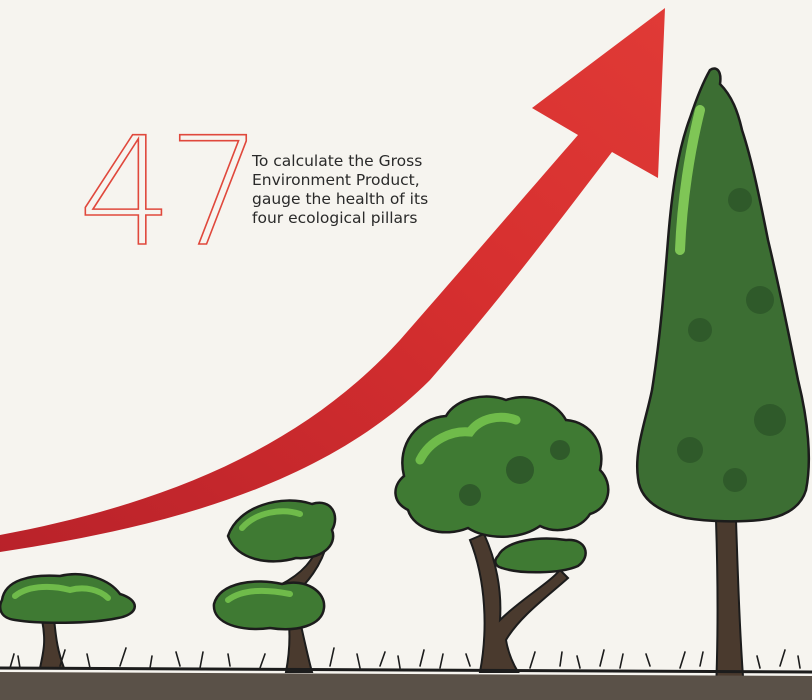 The width and height of the screenshot is (812, 700). What do you see at coordinates (274, 586) in the screenshot?
I see `medium-tree` at bounding box center [274, 586].